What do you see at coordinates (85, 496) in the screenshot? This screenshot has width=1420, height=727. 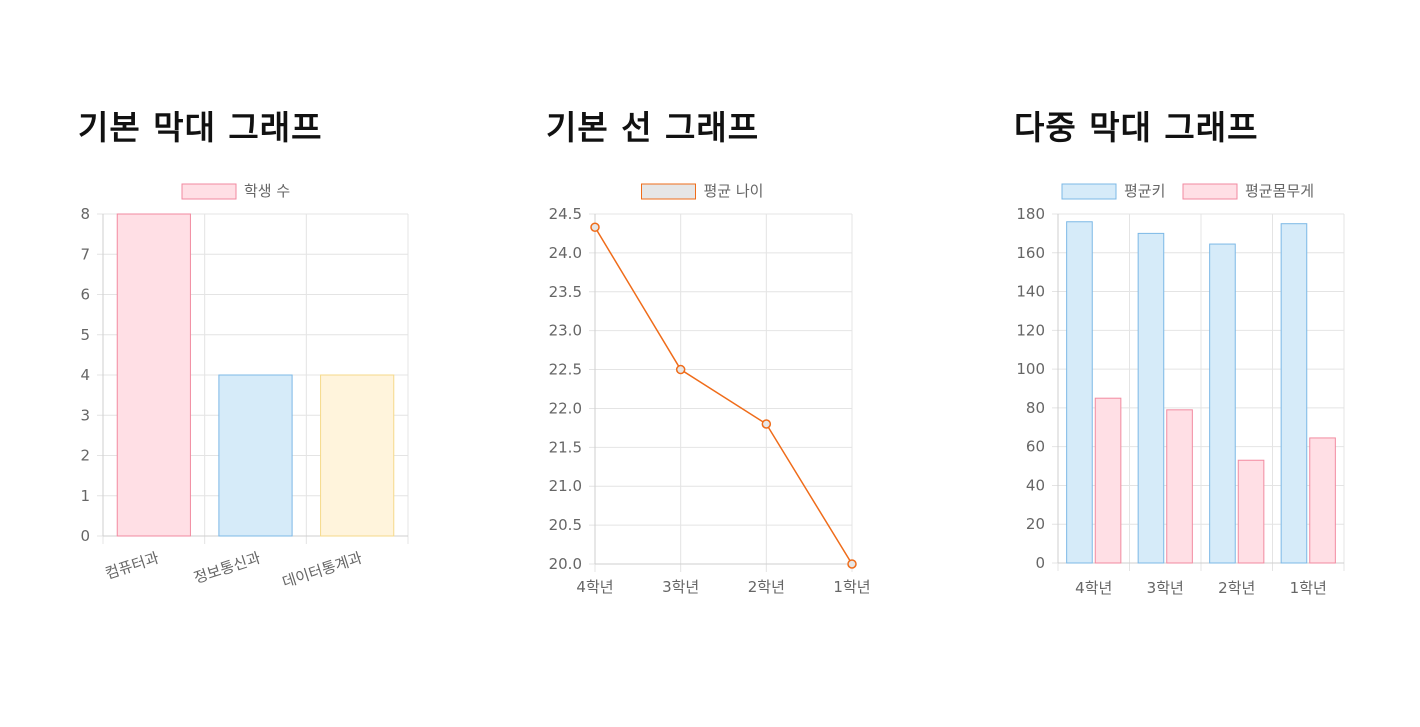 I see `y-tick-label: 1` at bounding box center [85, 496].